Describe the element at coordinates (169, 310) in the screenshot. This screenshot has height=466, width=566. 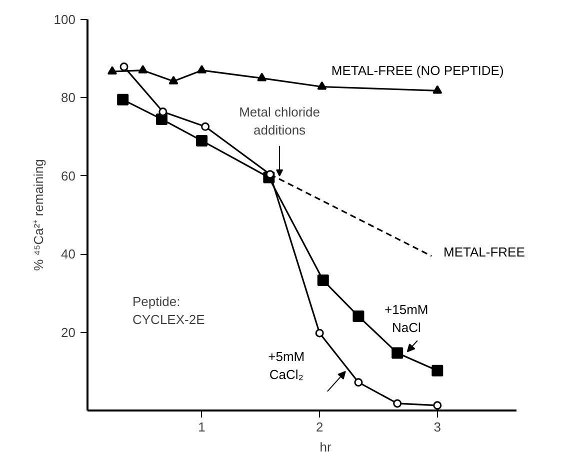
I see `annotation: Peptide: CYCLEX-2E` at that location.